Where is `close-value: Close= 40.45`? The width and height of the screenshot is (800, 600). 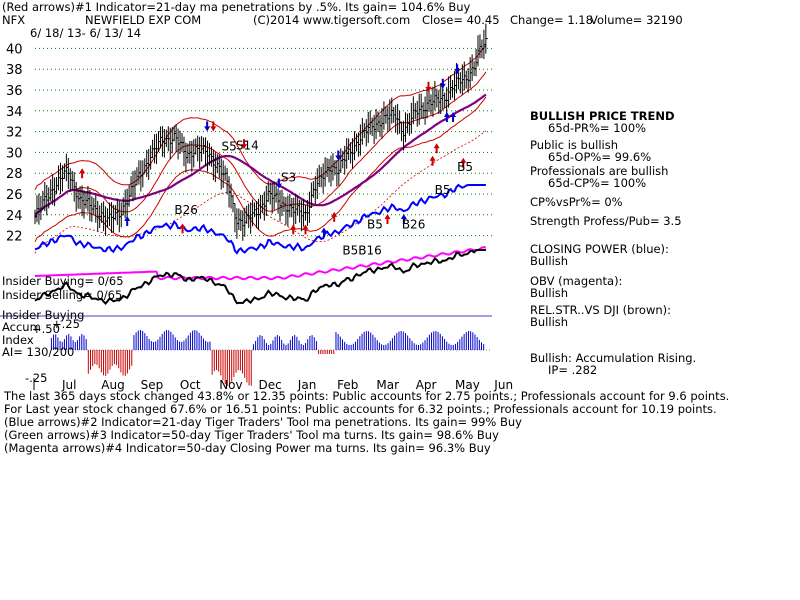
close-value: Close= 40.45 is located at coordinates (461, 20).